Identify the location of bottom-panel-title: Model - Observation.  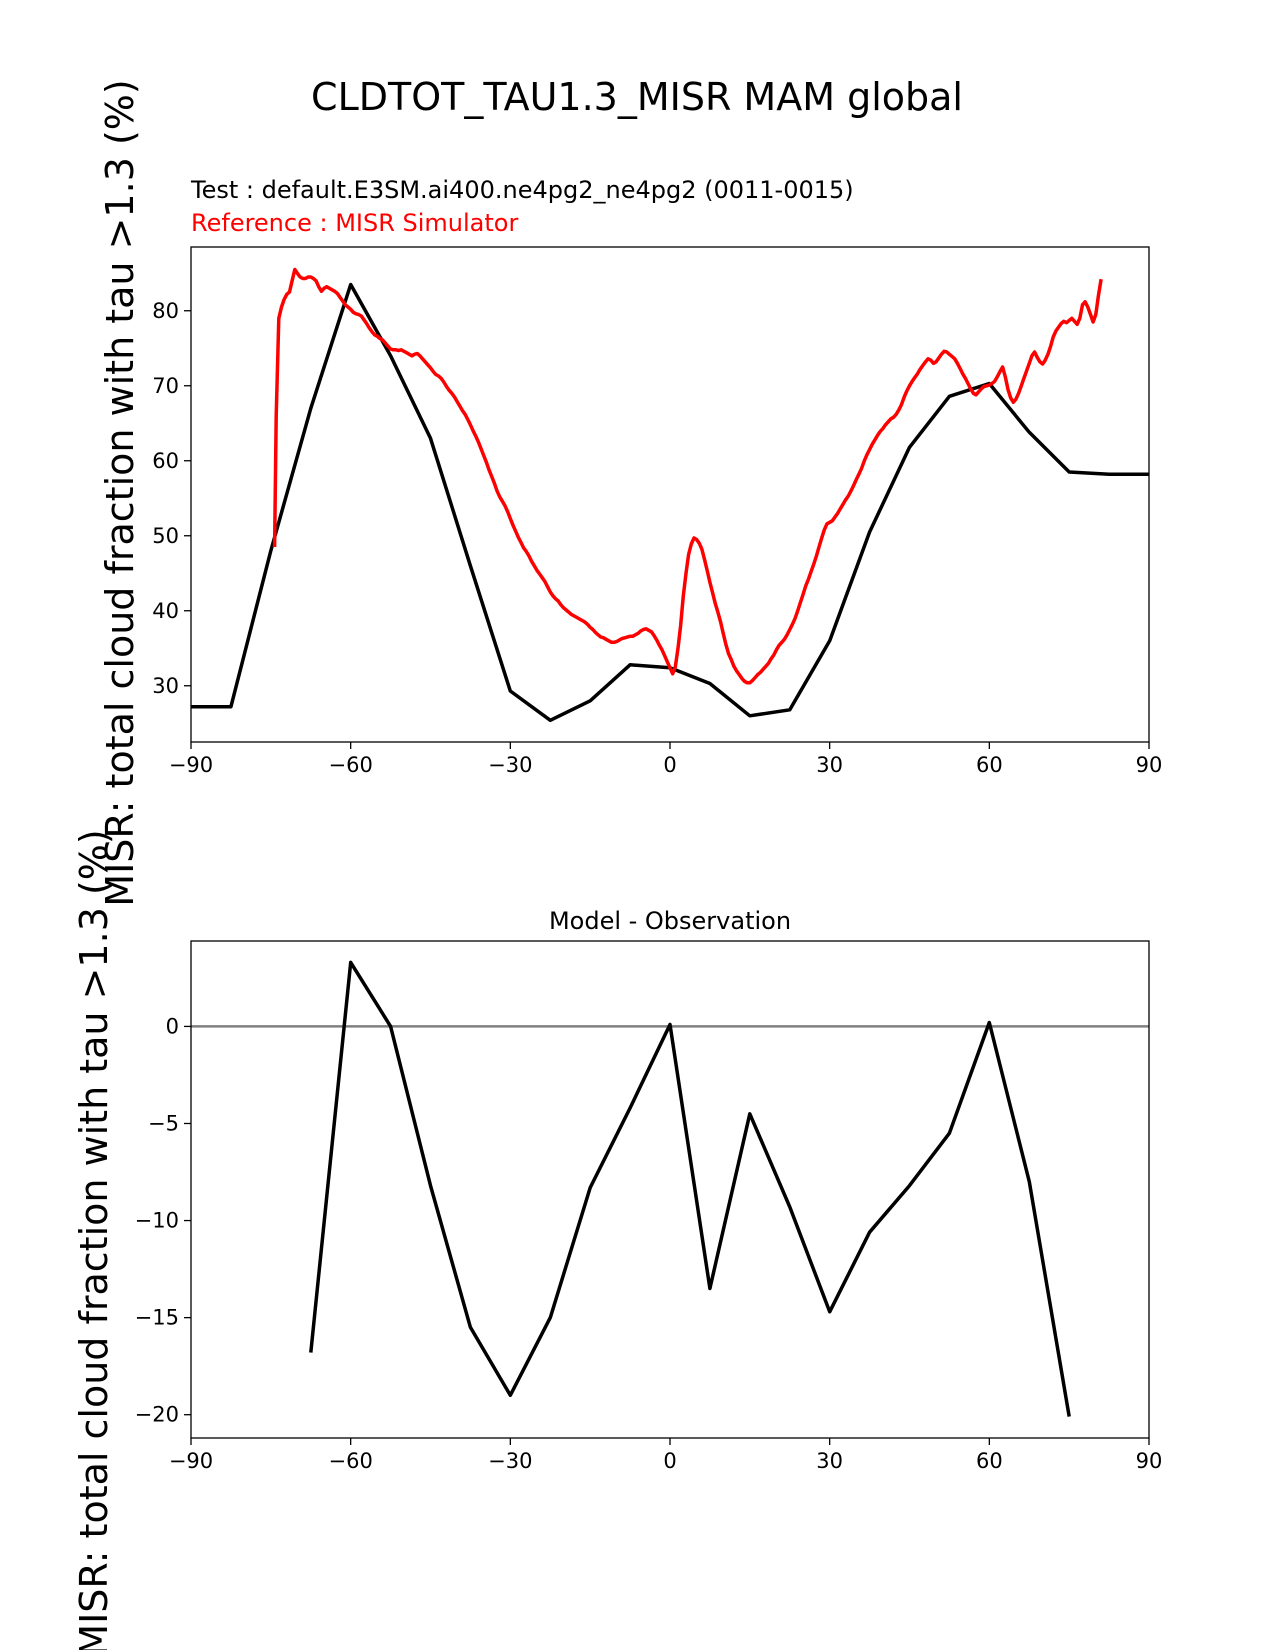
(670, 921).